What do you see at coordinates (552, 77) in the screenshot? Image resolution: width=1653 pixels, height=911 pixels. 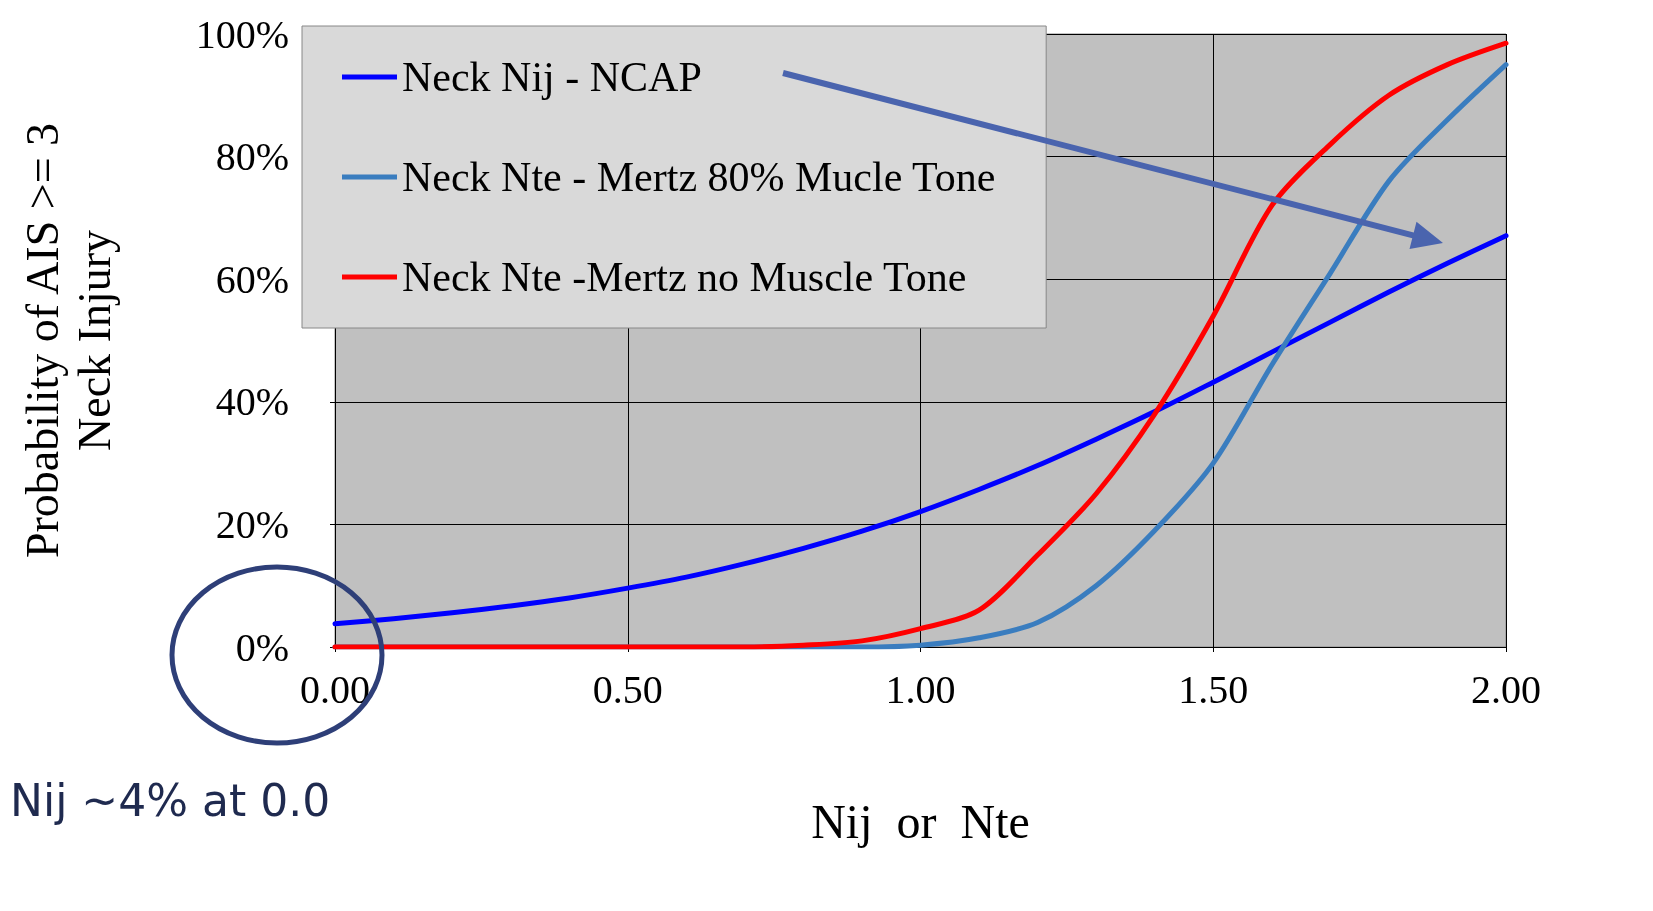 I see `legend-label: Neck Nij - NCAP` at bounding box center [552, 77].